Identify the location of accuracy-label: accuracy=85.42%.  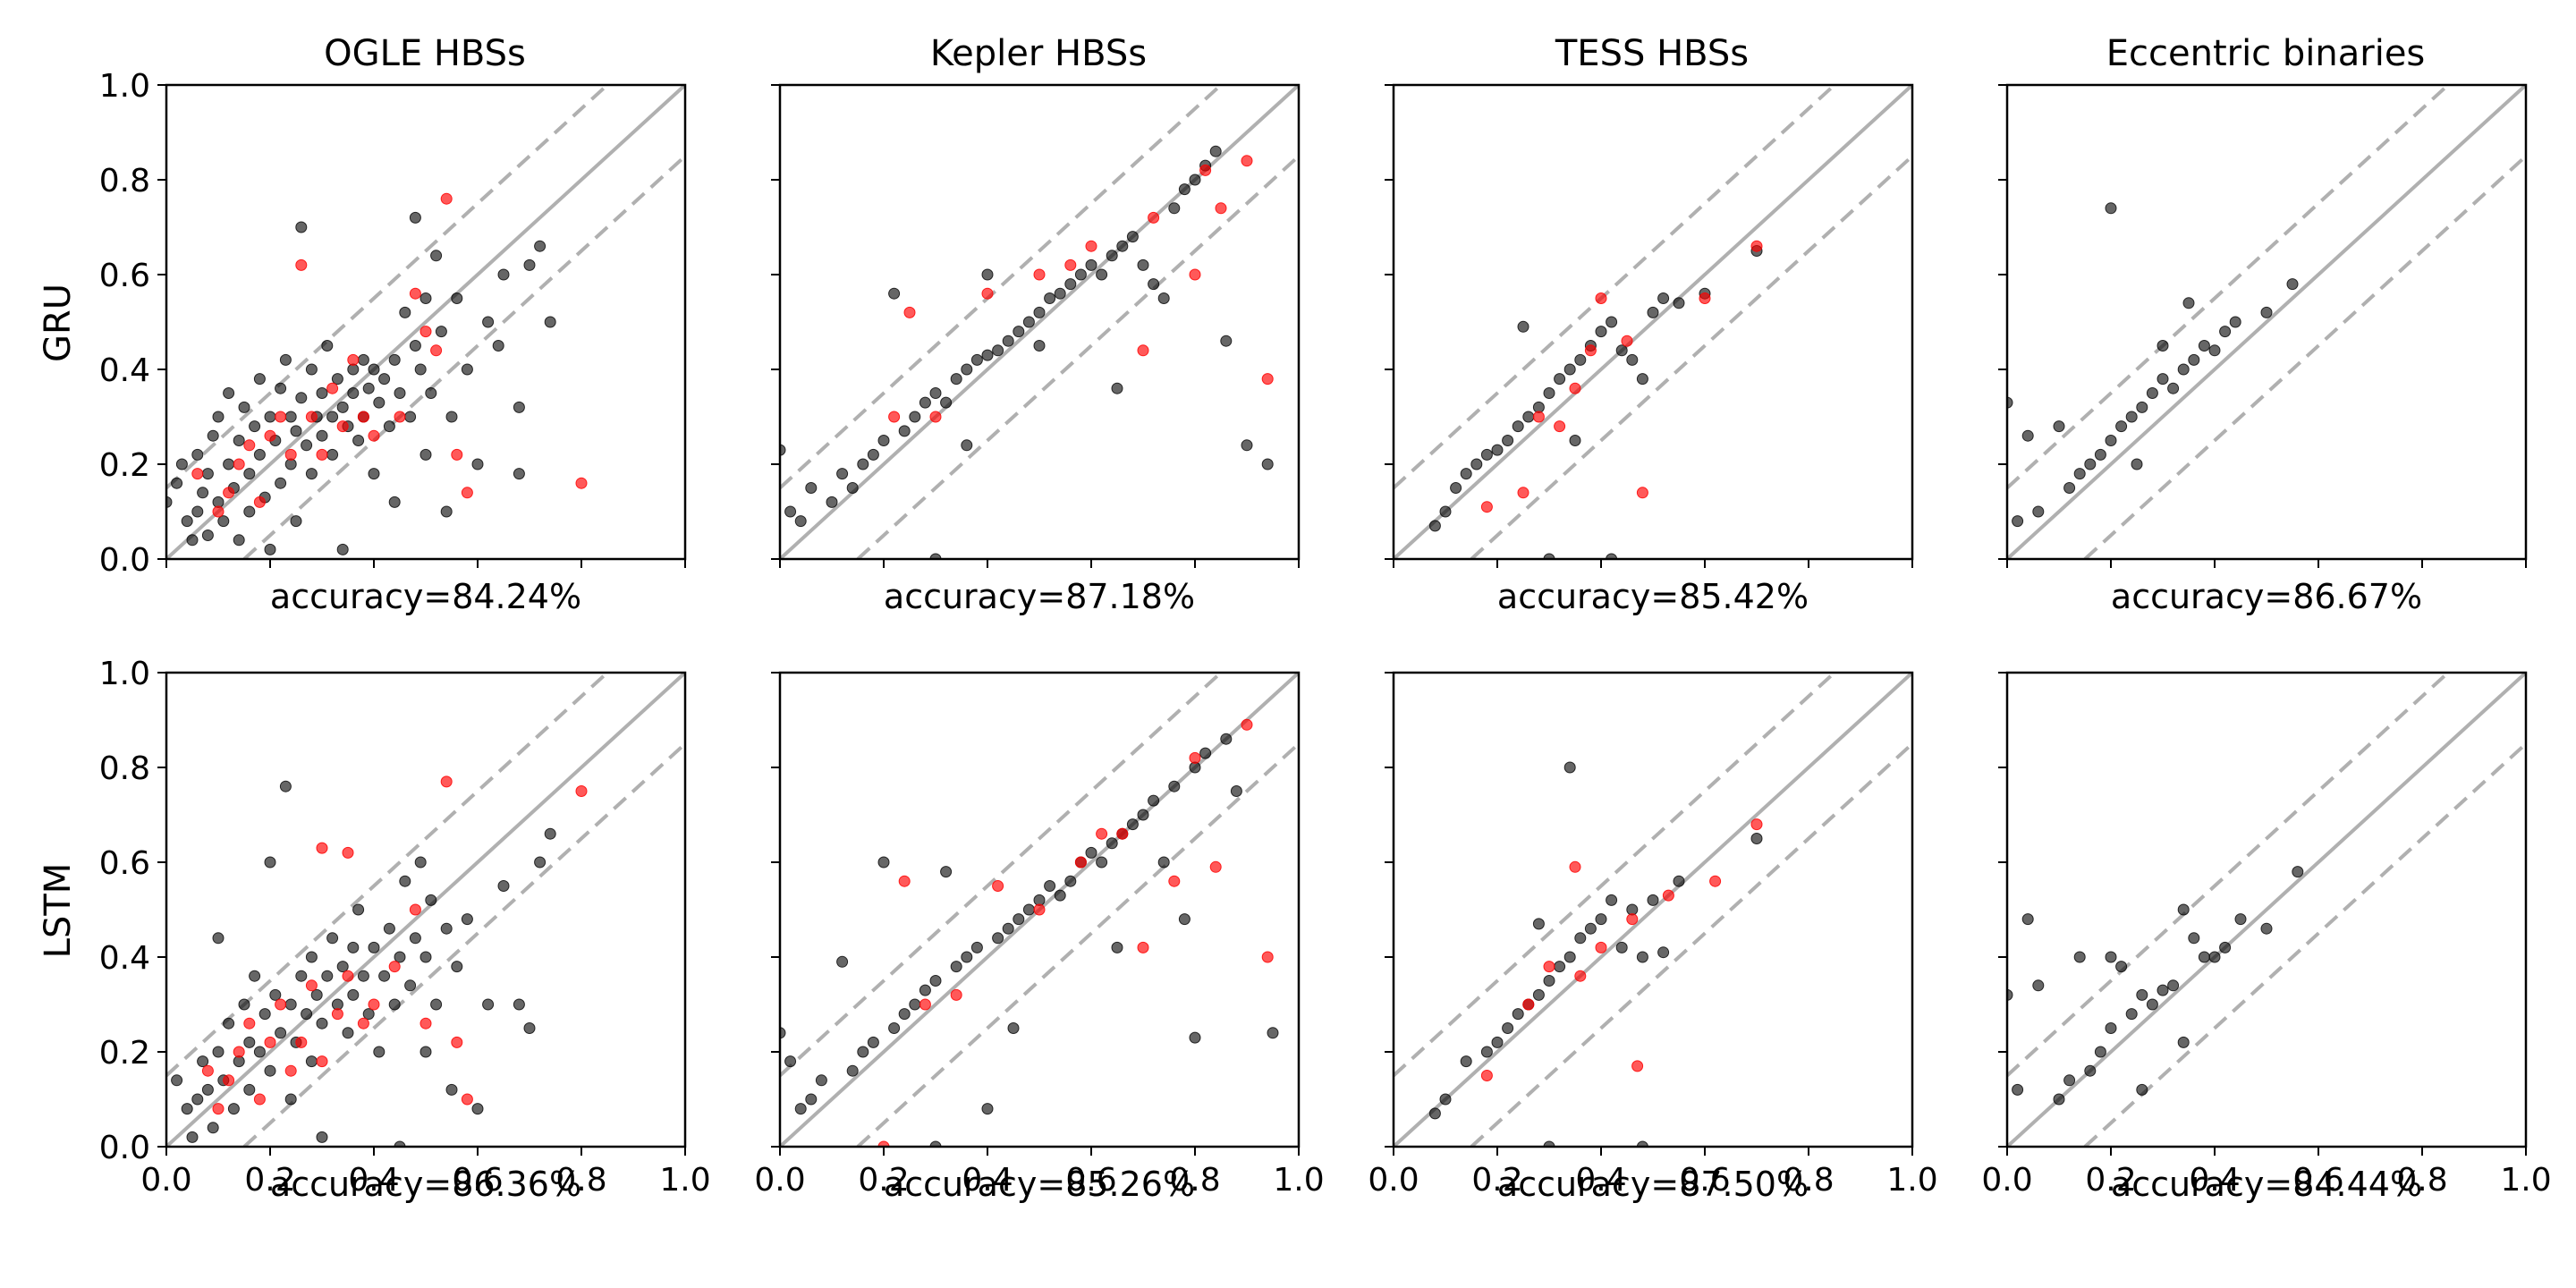
(1653, 596).